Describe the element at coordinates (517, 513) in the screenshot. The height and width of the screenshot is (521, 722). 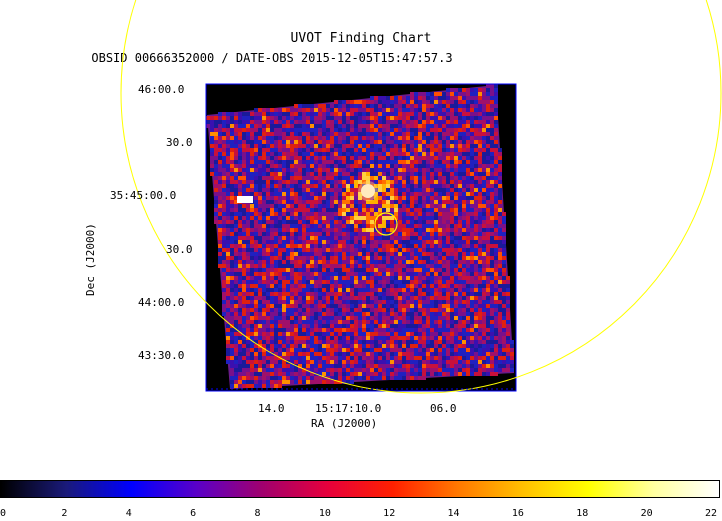
I see `colorbar-tick-label: 16` at that location.